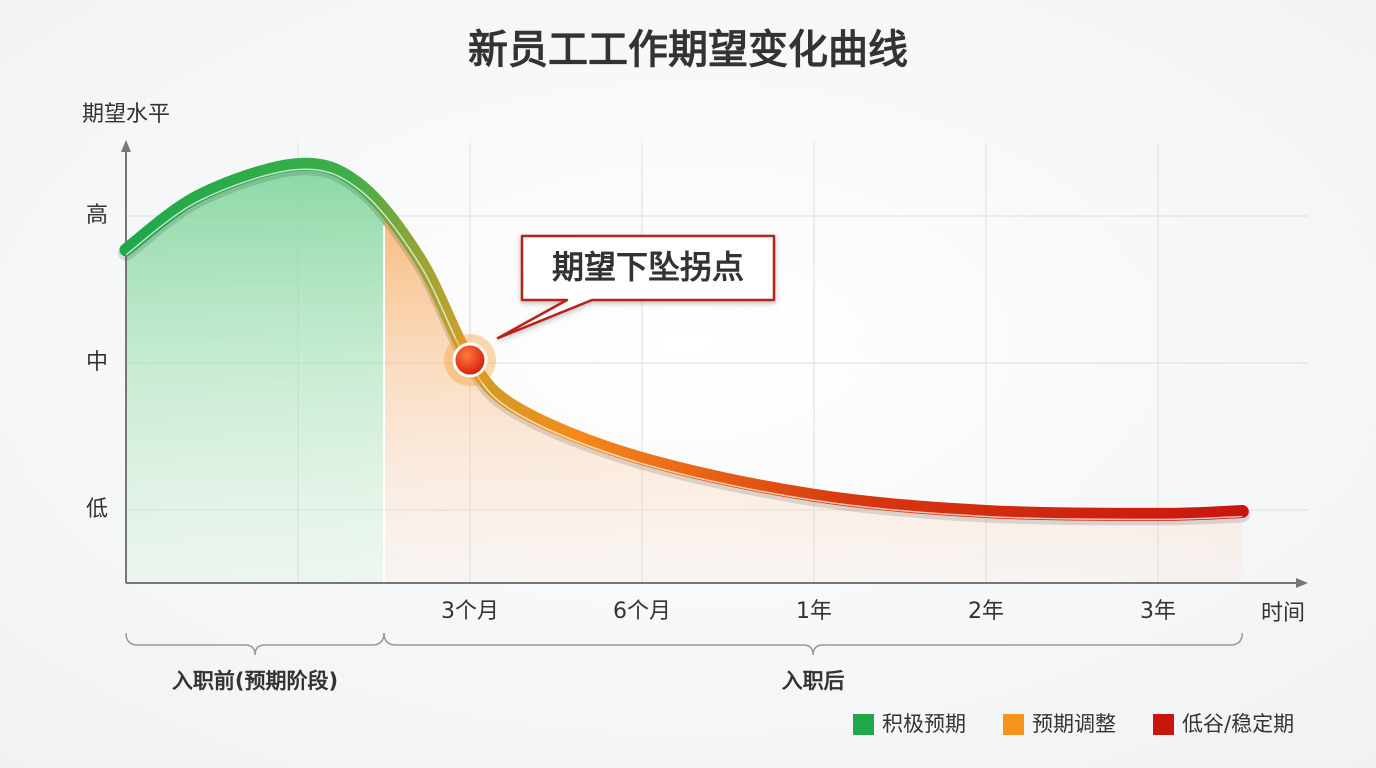 This screenshot has width=1376, height=768. I want to click on y-tick-label: 高, so click(97, 215).